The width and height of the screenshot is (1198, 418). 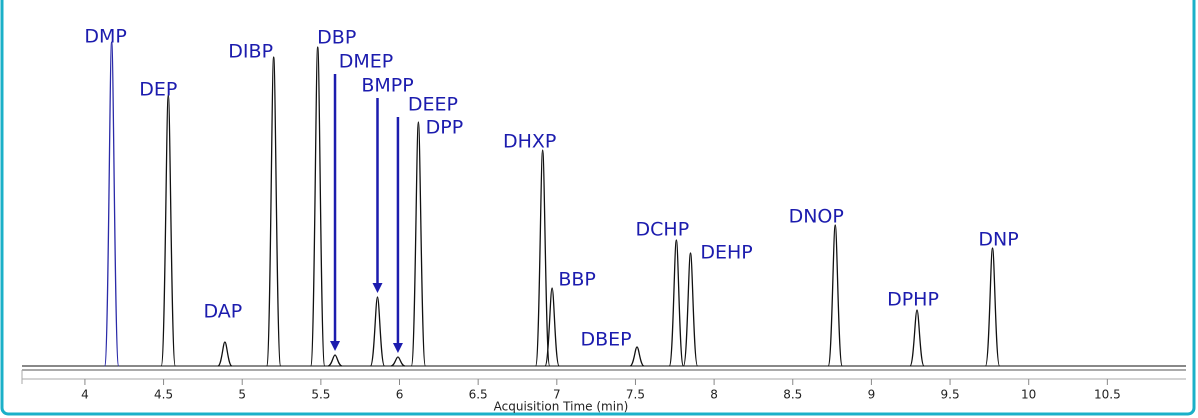 I want to click on x-axis-title: Acquisition Time (min), so click(x=561, y=407).